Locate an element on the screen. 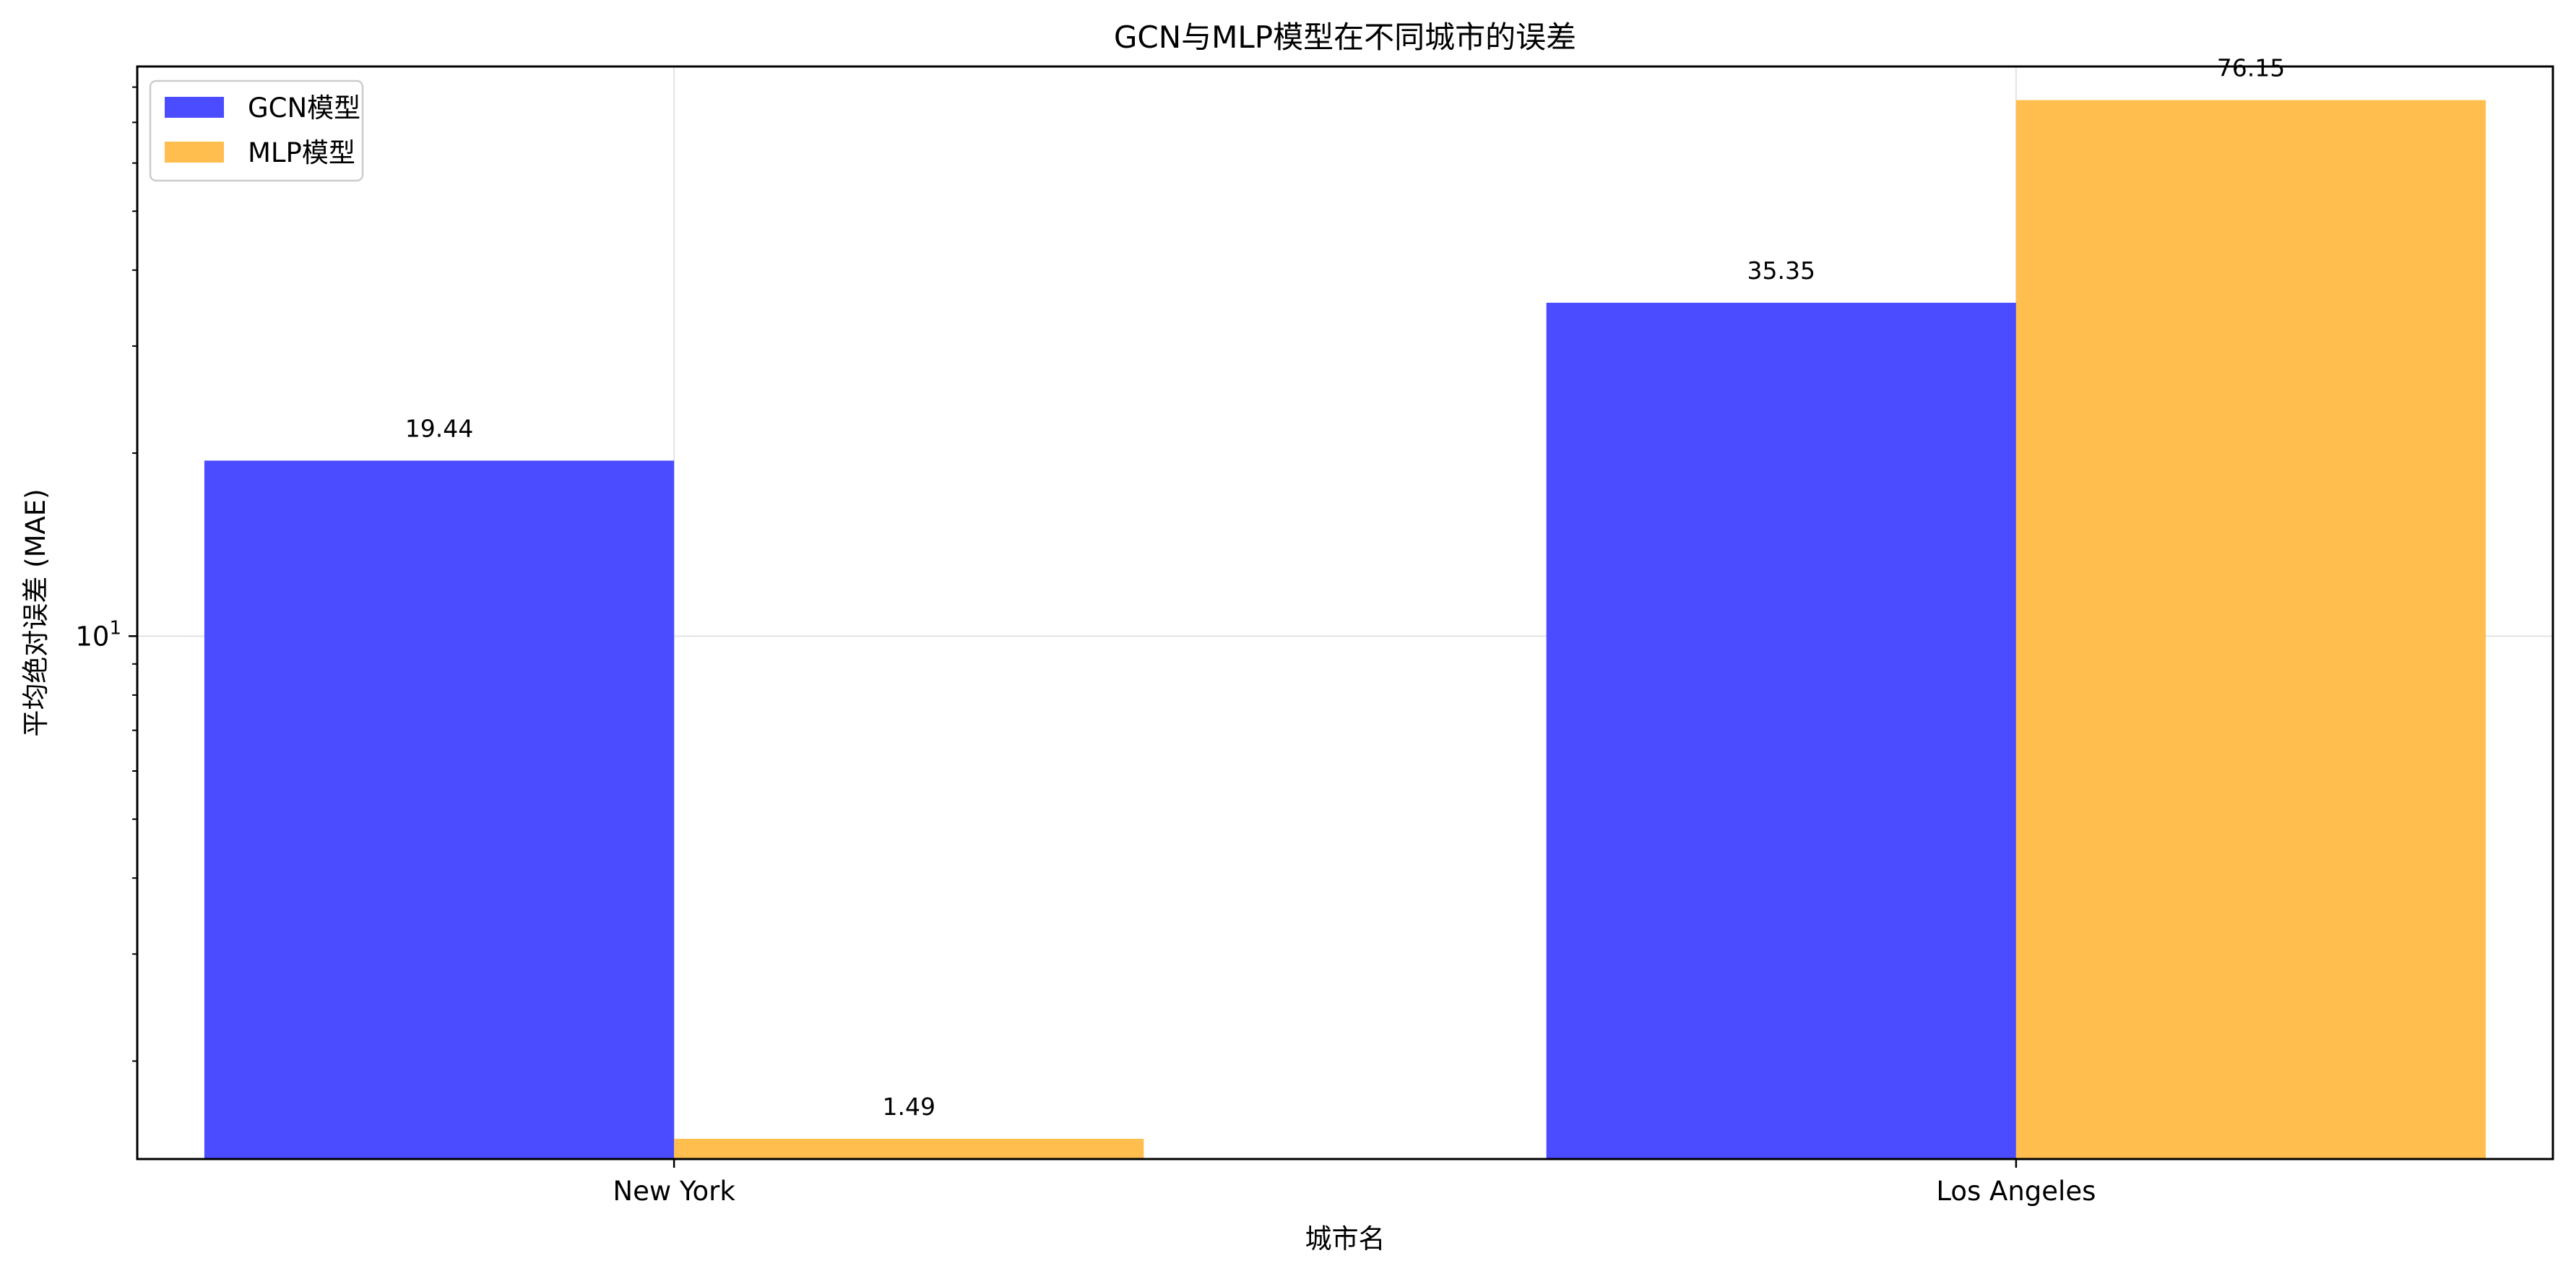 The width and height of the screenshot is (2576, 1279). value-label: 35.35 is located at coordinates (1781, 271).